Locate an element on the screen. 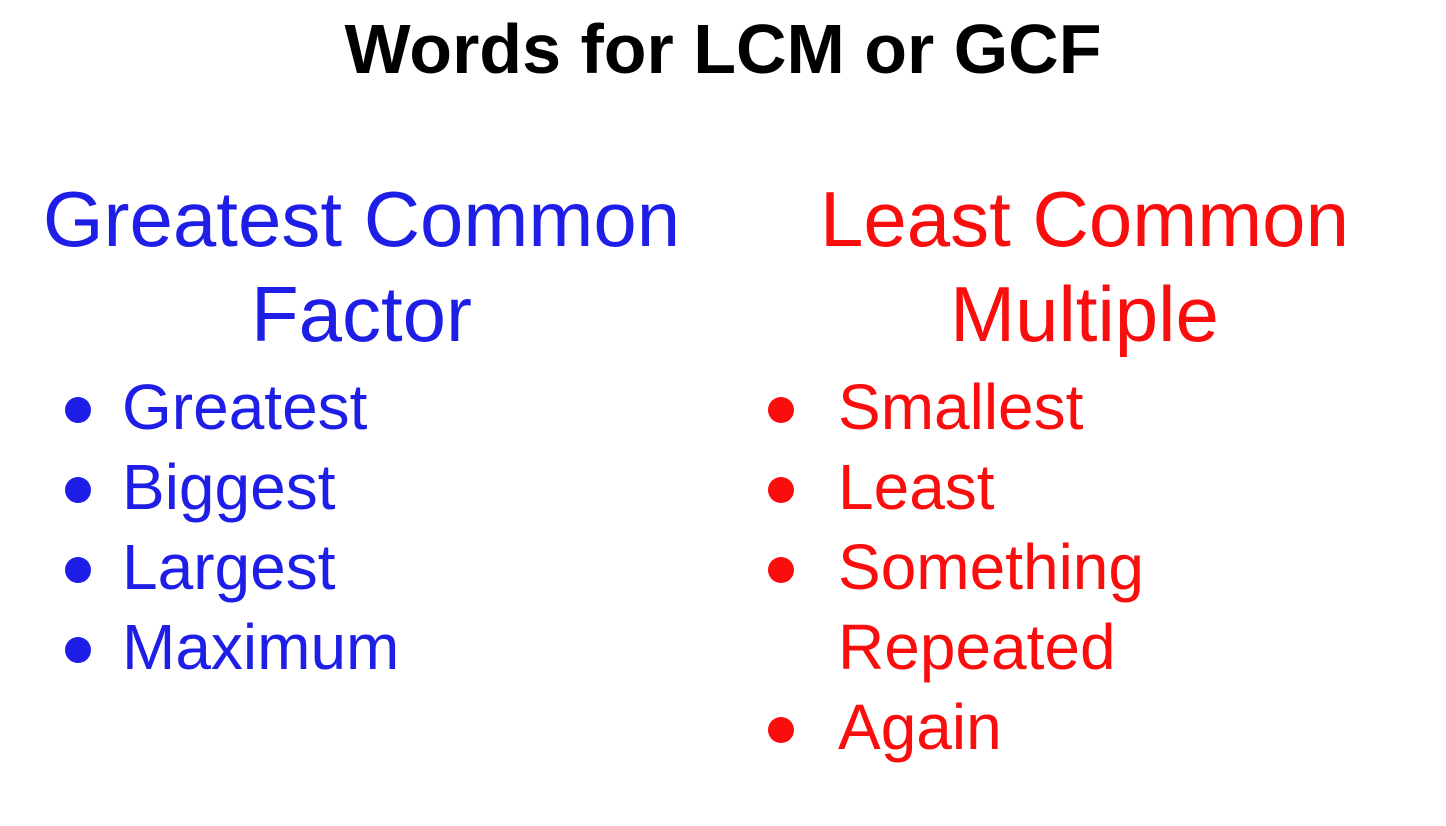 This screenshot has height=826, width=1446. list-item: Least is located at coordinates (1107, 487).